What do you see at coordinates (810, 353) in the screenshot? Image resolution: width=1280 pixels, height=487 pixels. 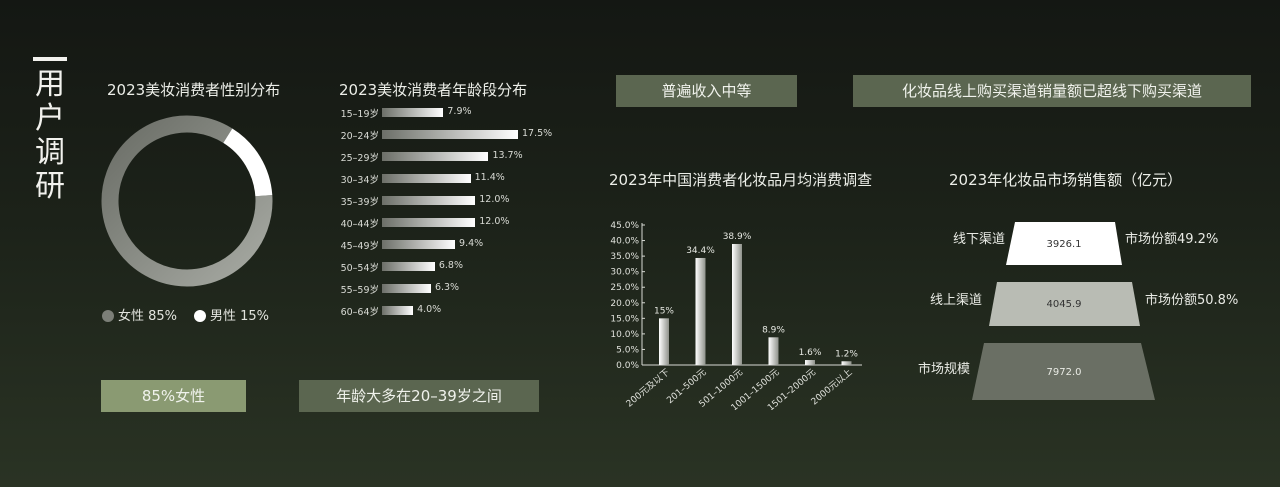 I see `monthly-value-label: 1.6%` at bounding box center [810, 353].